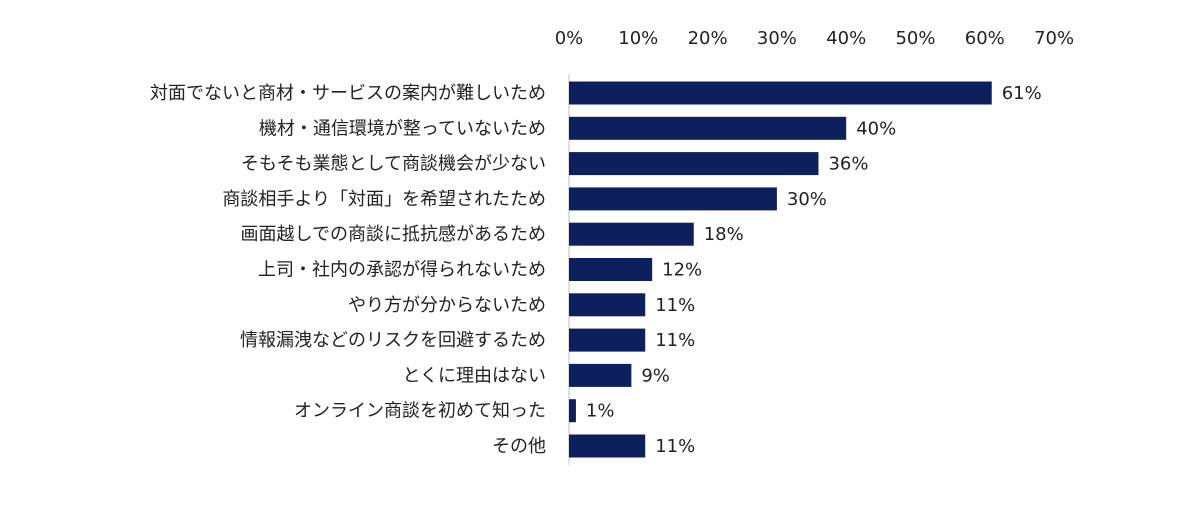  Describe the element at coordinates (846, 38) in the screenshot. I see `x-tick-label: 40%` at that location.